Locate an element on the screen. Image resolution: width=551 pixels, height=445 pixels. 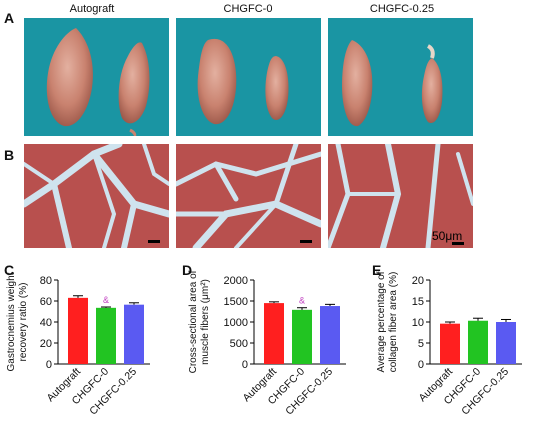
y-tick-label-e: 0 is located at coordinates (421, 365).